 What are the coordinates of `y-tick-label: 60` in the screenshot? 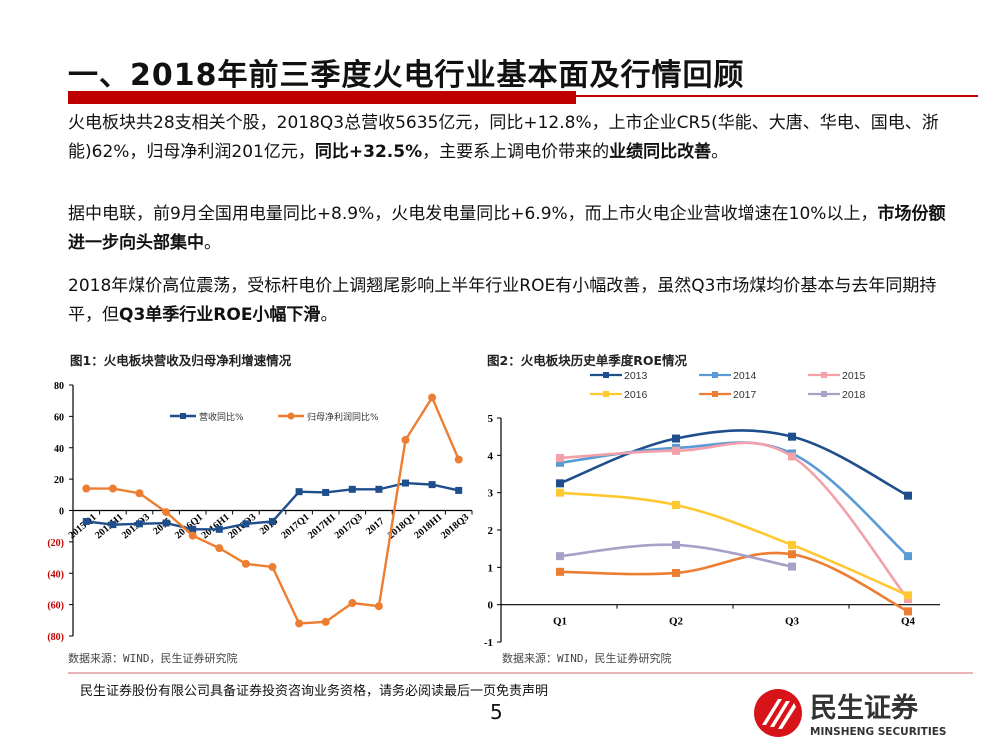 It's located at (59, 417).